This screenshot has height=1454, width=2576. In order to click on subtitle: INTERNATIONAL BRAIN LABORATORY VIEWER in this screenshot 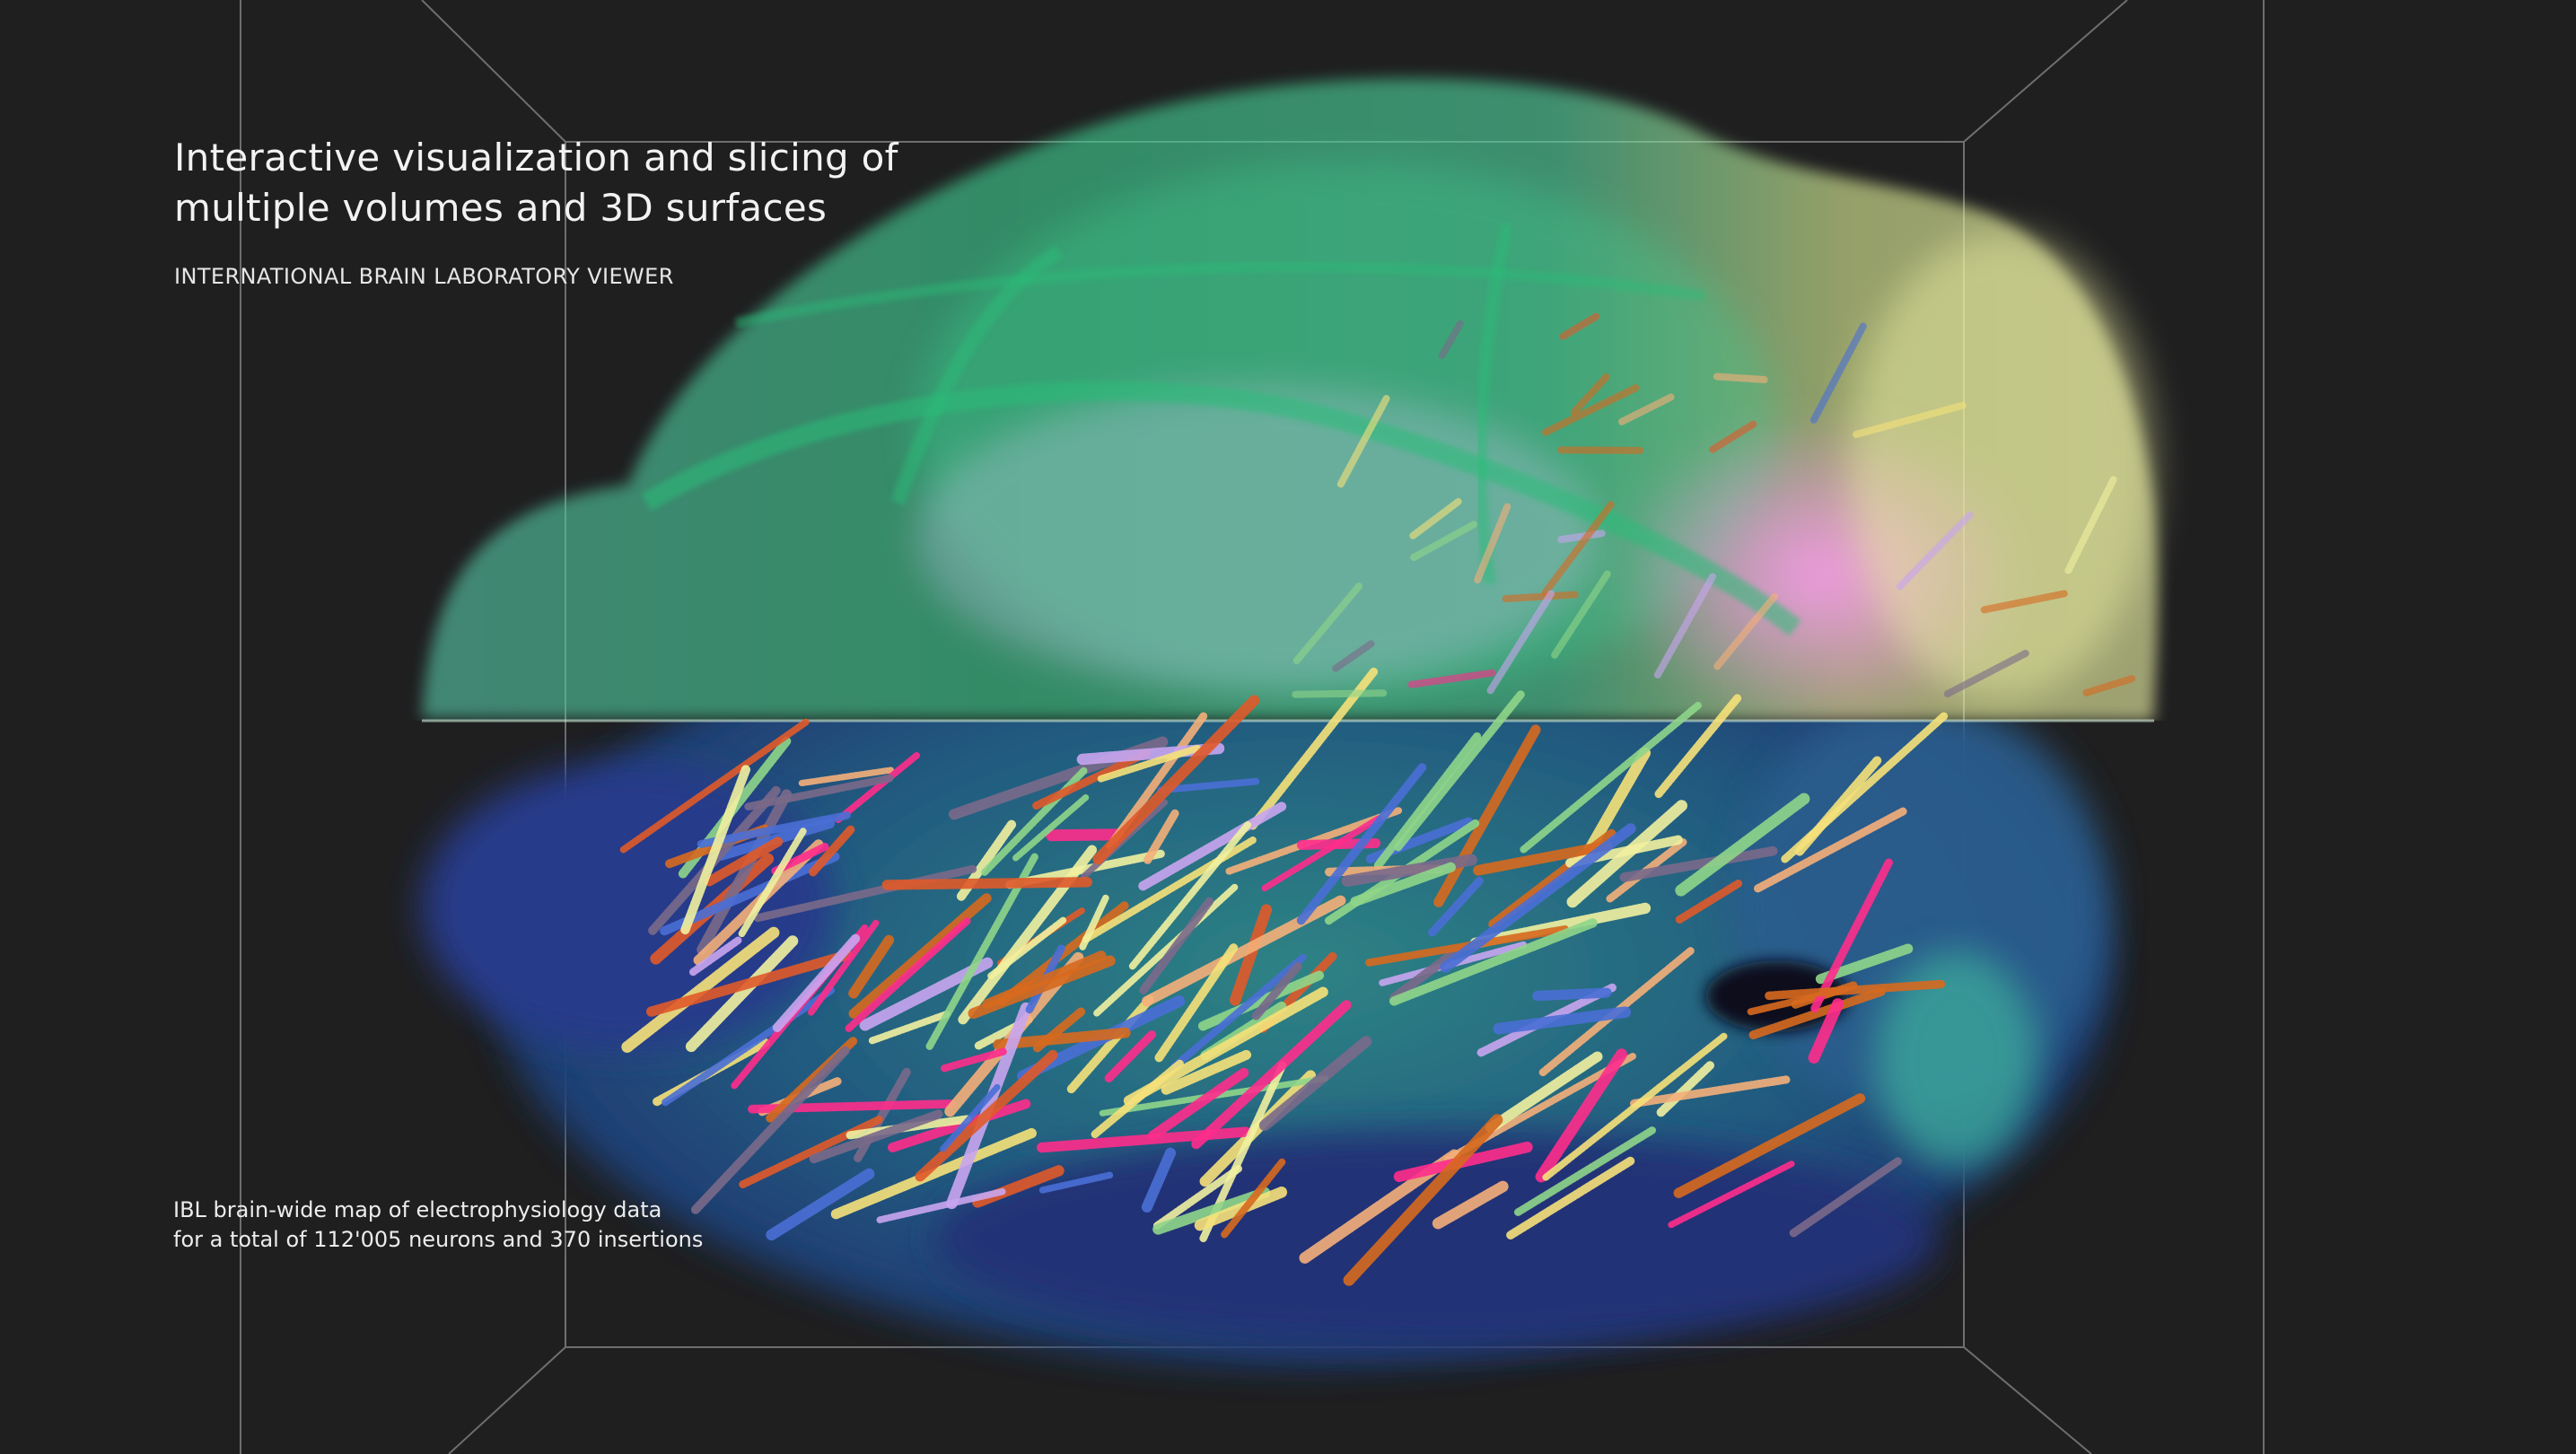, I will do `click(424, 276)`.